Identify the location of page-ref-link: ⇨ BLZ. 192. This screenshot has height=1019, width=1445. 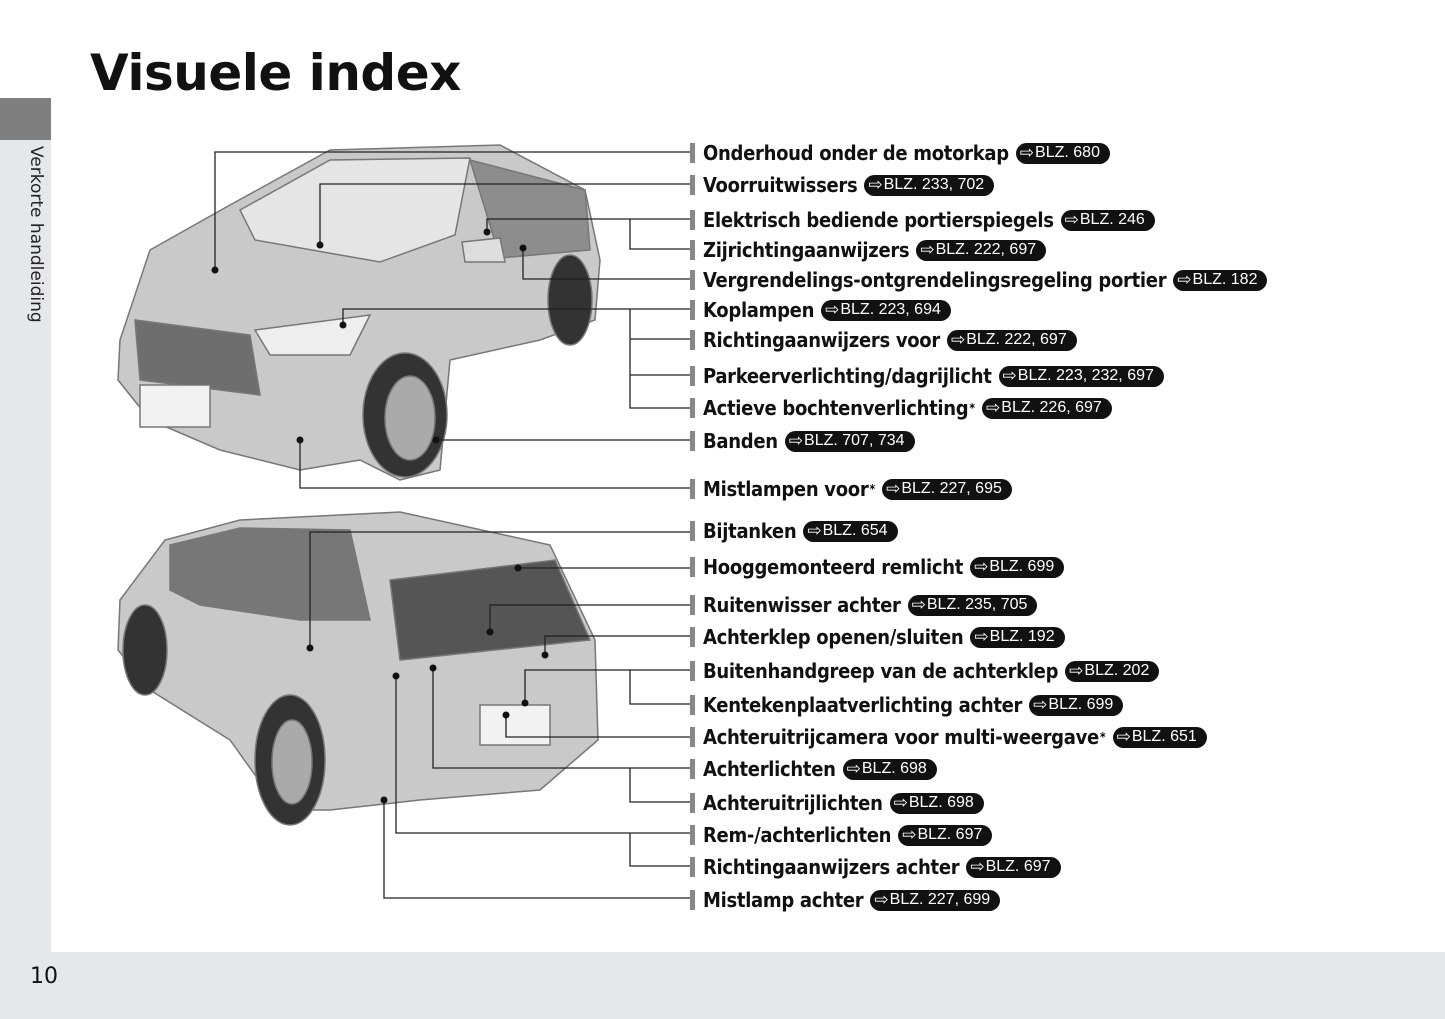
(1017, 637).